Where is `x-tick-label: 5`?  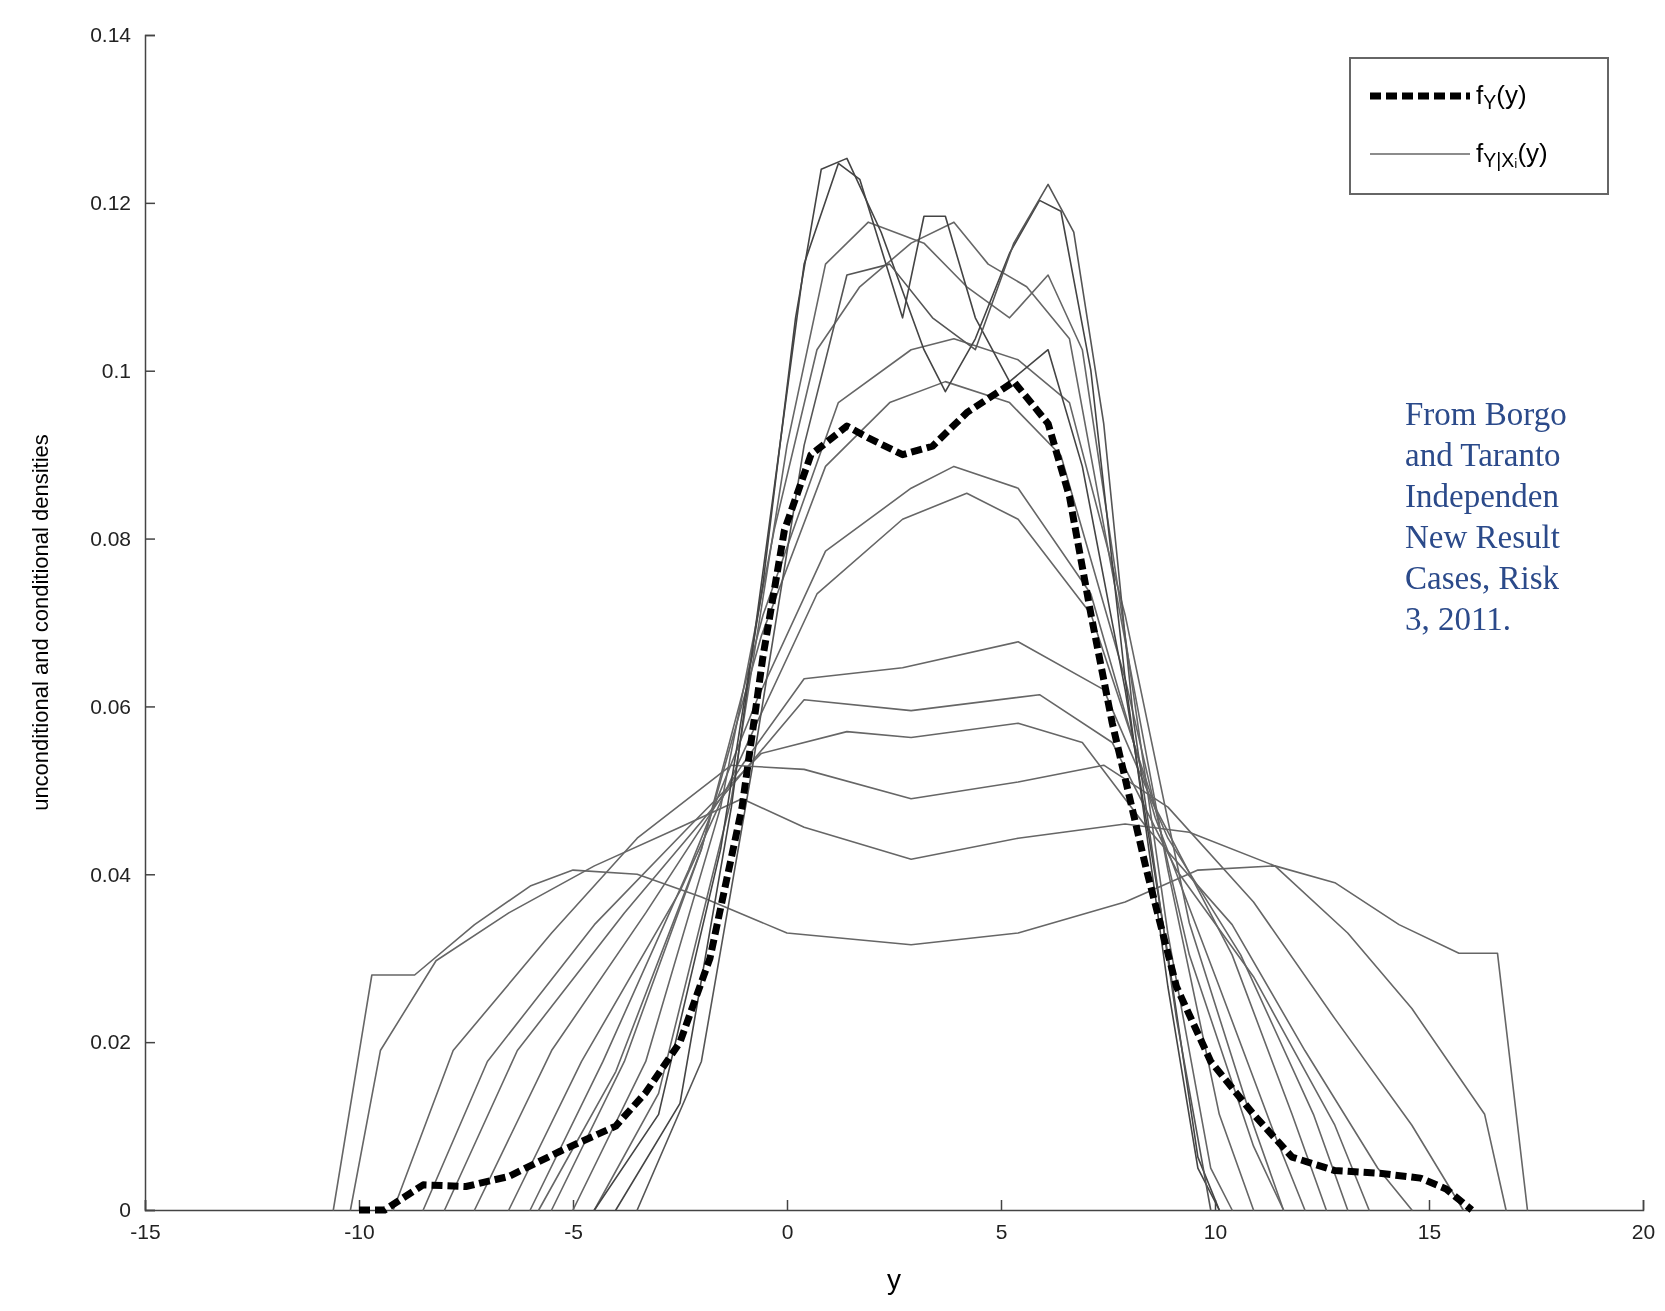
x-tick-label: 5 is located at coordinates (1001, 1231).